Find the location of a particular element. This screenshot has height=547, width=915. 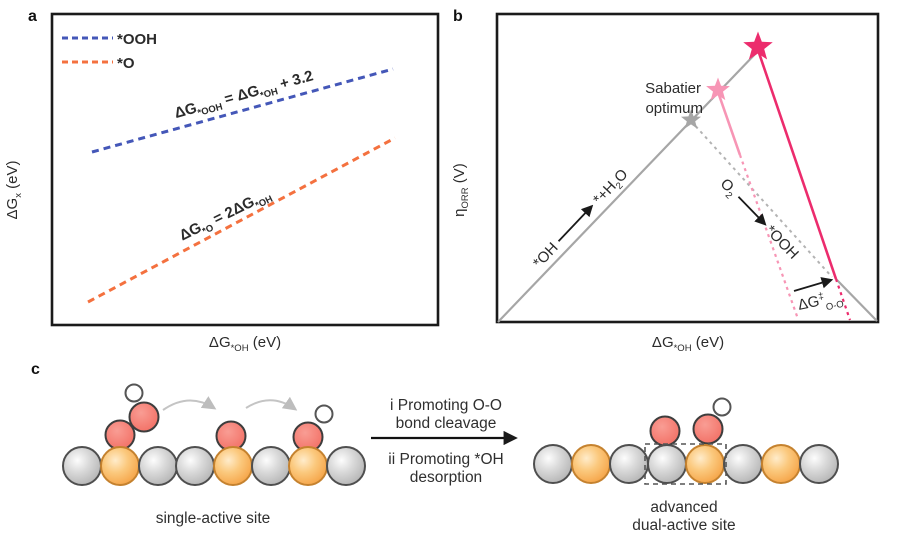

dual-site-highlight-box is located at coordinates (685, 464).